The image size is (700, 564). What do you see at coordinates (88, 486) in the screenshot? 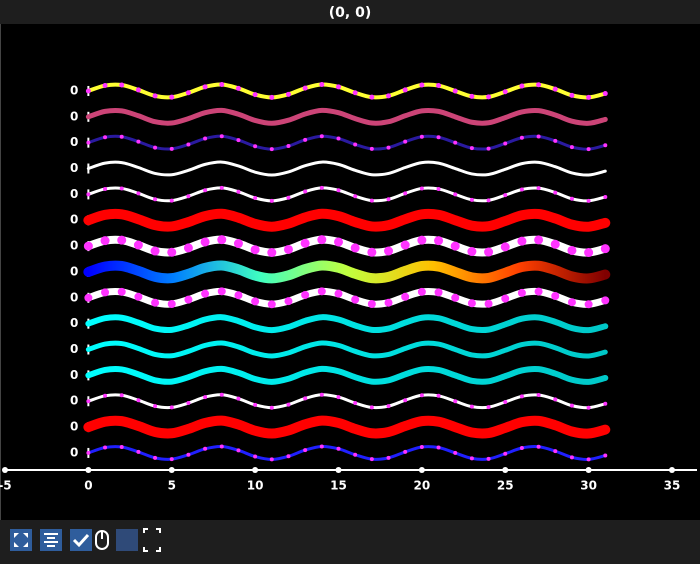
I see `x-tick-label: 0` at bounding box center [88, 486].